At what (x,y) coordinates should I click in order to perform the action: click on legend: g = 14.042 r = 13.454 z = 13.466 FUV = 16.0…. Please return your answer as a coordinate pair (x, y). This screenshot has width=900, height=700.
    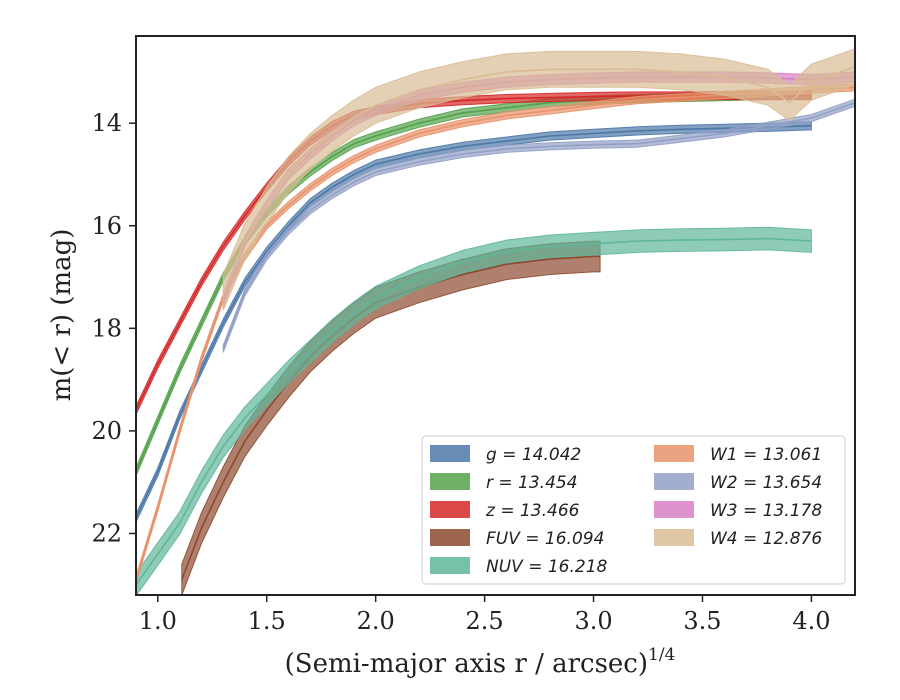
    Looking at the image, I should click on (633, 510).